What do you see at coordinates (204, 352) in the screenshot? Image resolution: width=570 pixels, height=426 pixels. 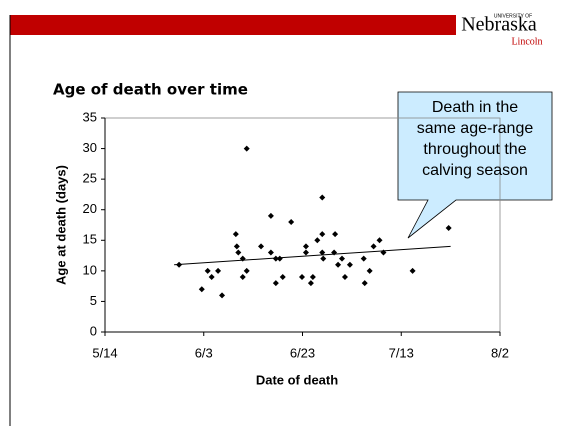 I see `x-tick-label: 6/3` at bounding box center [204, 352].